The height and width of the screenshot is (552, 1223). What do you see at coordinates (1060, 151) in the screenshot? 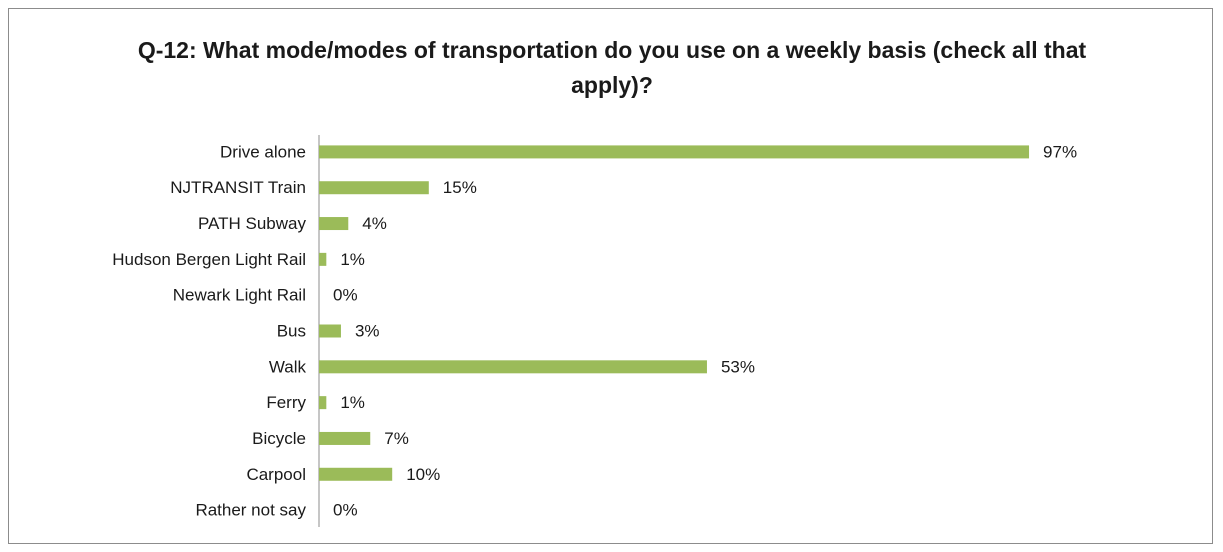
I see `data-label: 97%` at bounding box center [1060, 151].